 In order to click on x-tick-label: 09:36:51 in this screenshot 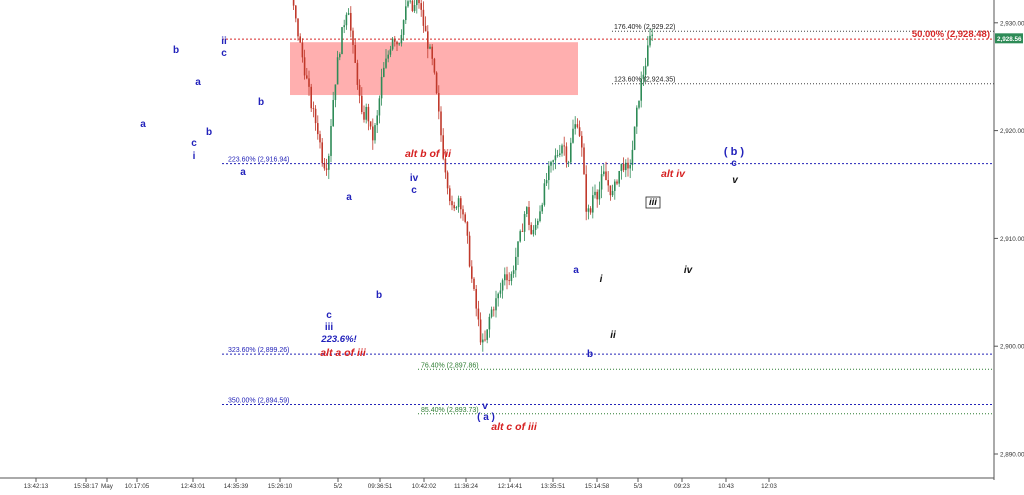, I will do `click(380, 486)`.